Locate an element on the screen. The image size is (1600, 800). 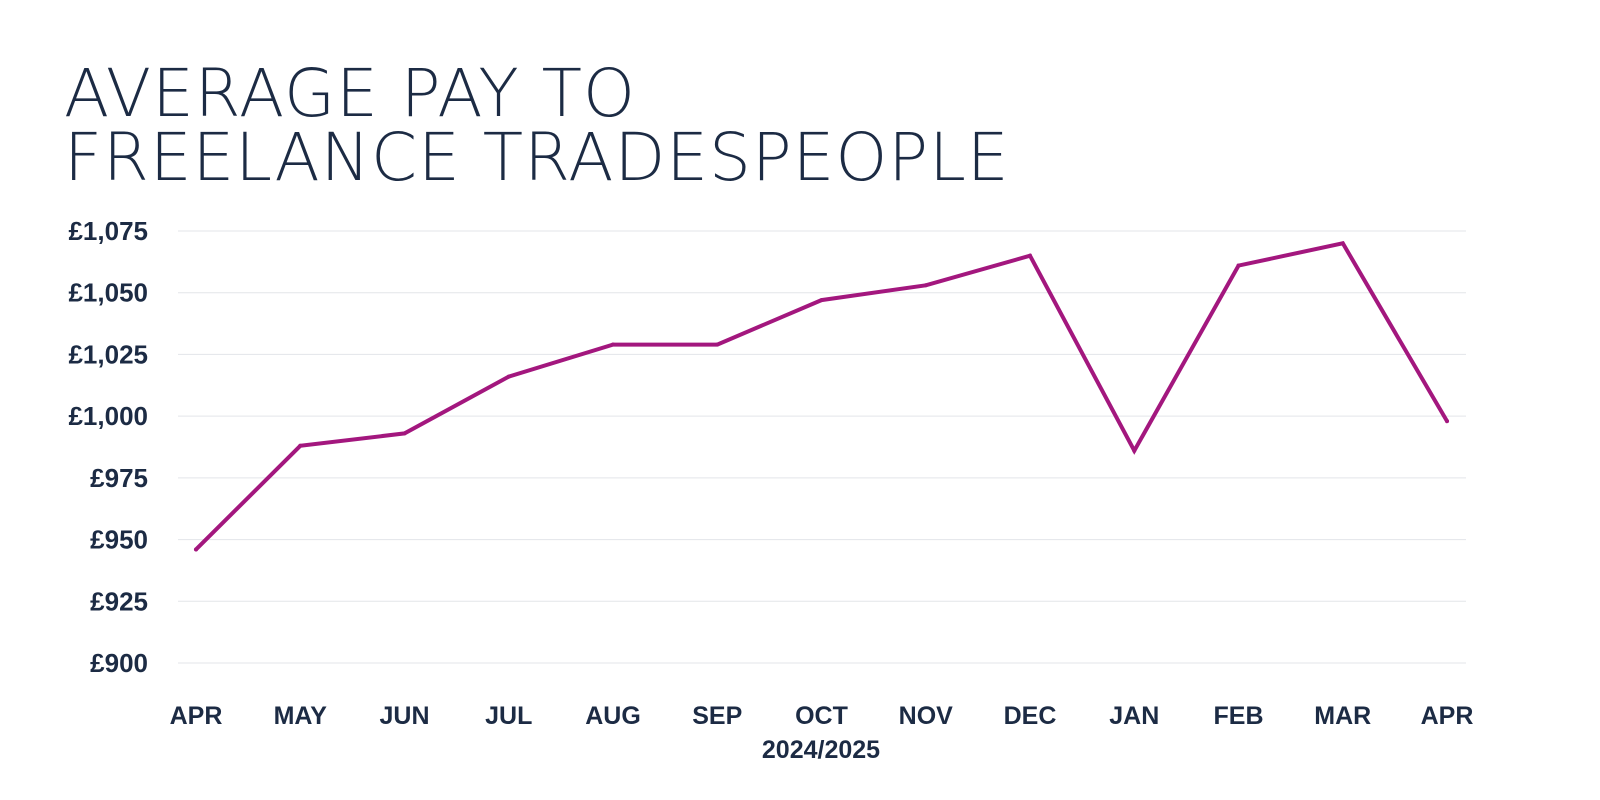
chart-title-line-1: AVERAGE PAY TO is located at coordinates (350, 93).